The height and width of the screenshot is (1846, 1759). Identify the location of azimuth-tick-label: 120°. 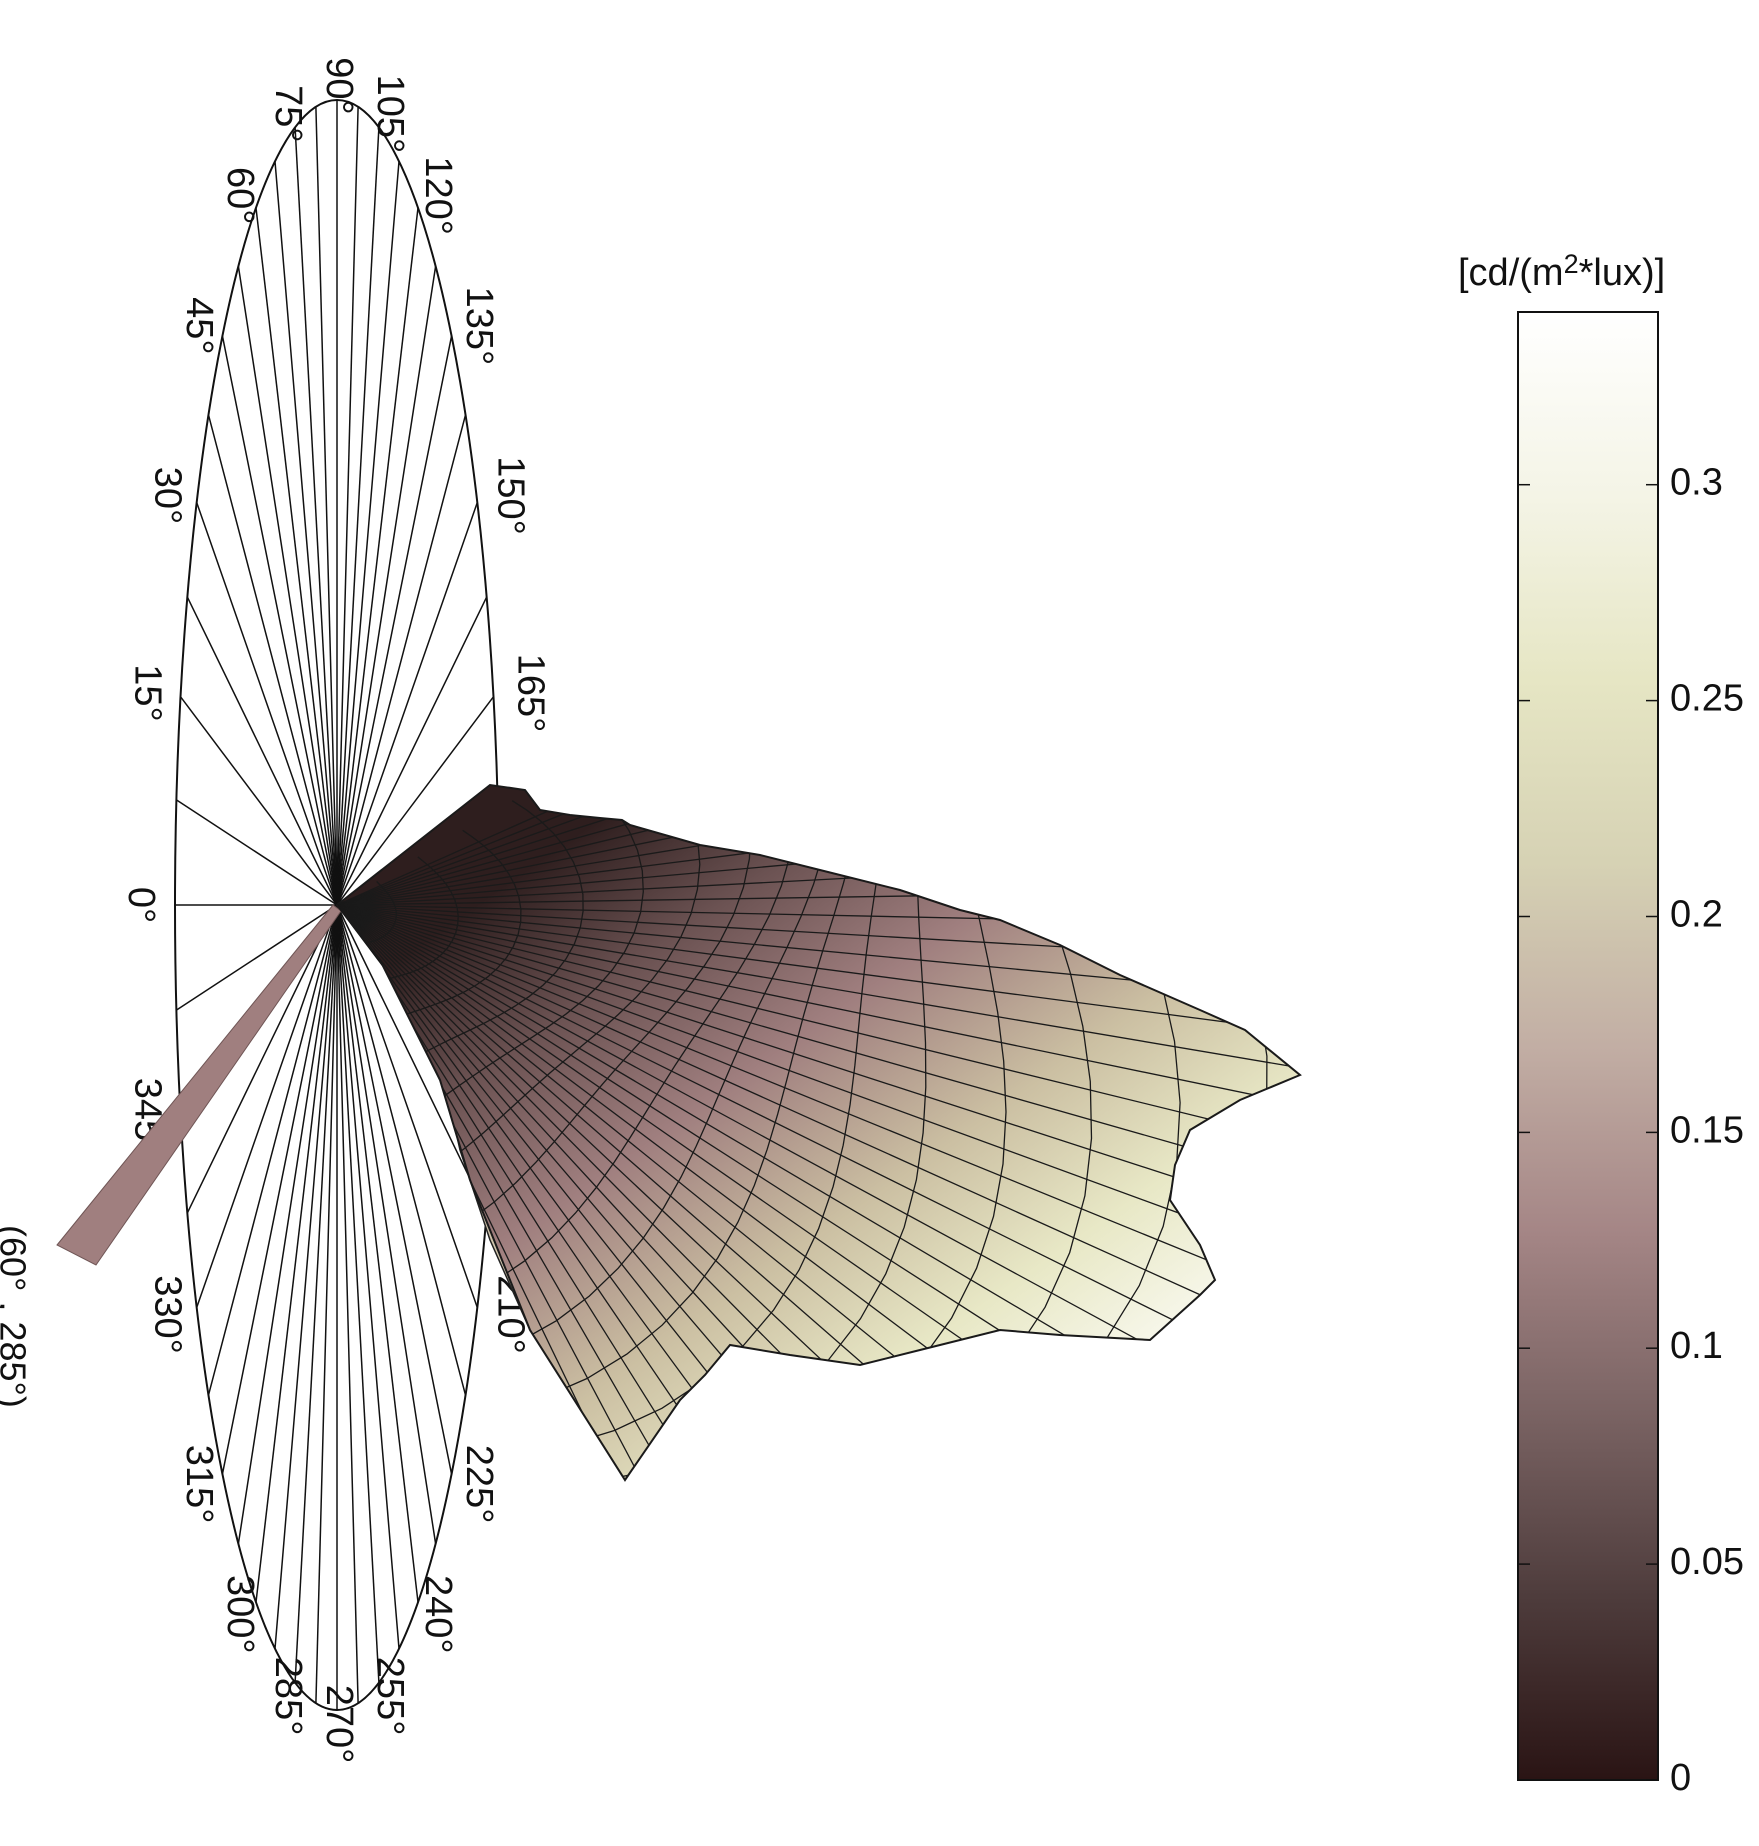
(438, 195).